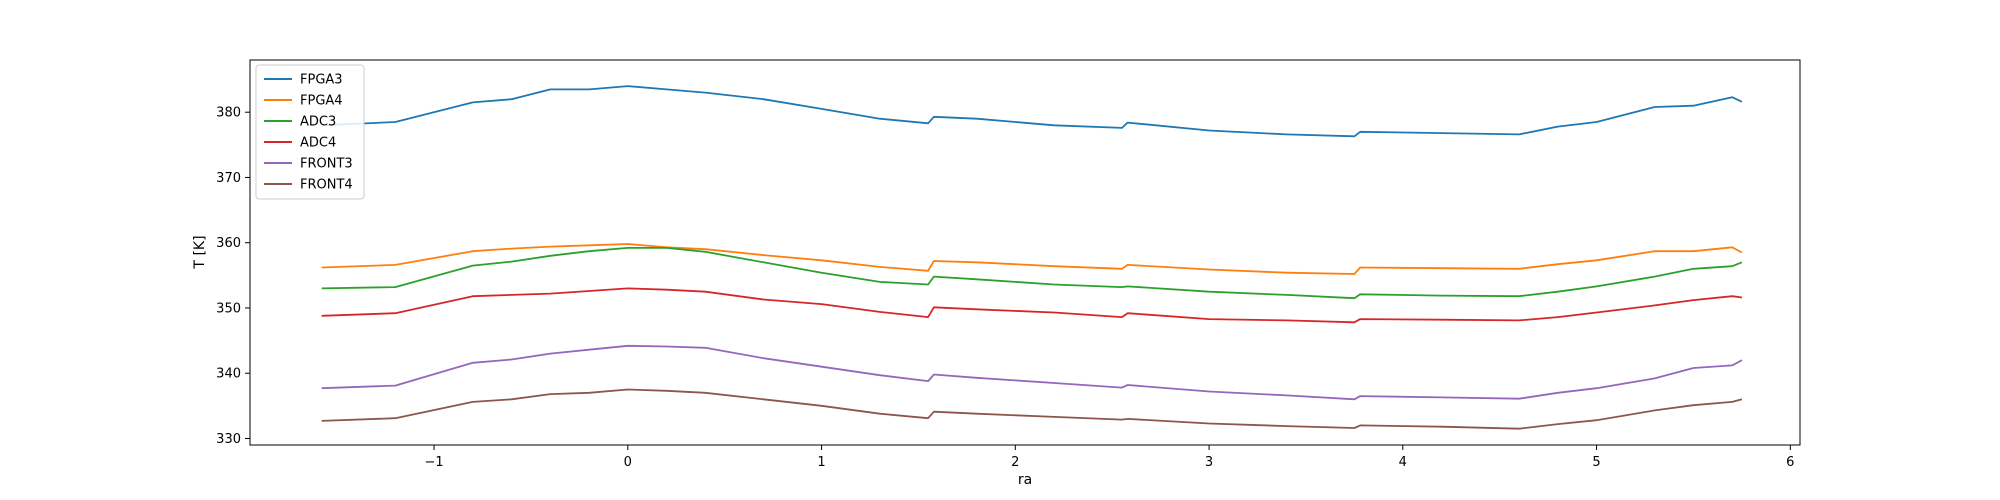  Describe the element at coordinates (1032, 111) in the screenshot. I see `series-line-fpga3` at that location.